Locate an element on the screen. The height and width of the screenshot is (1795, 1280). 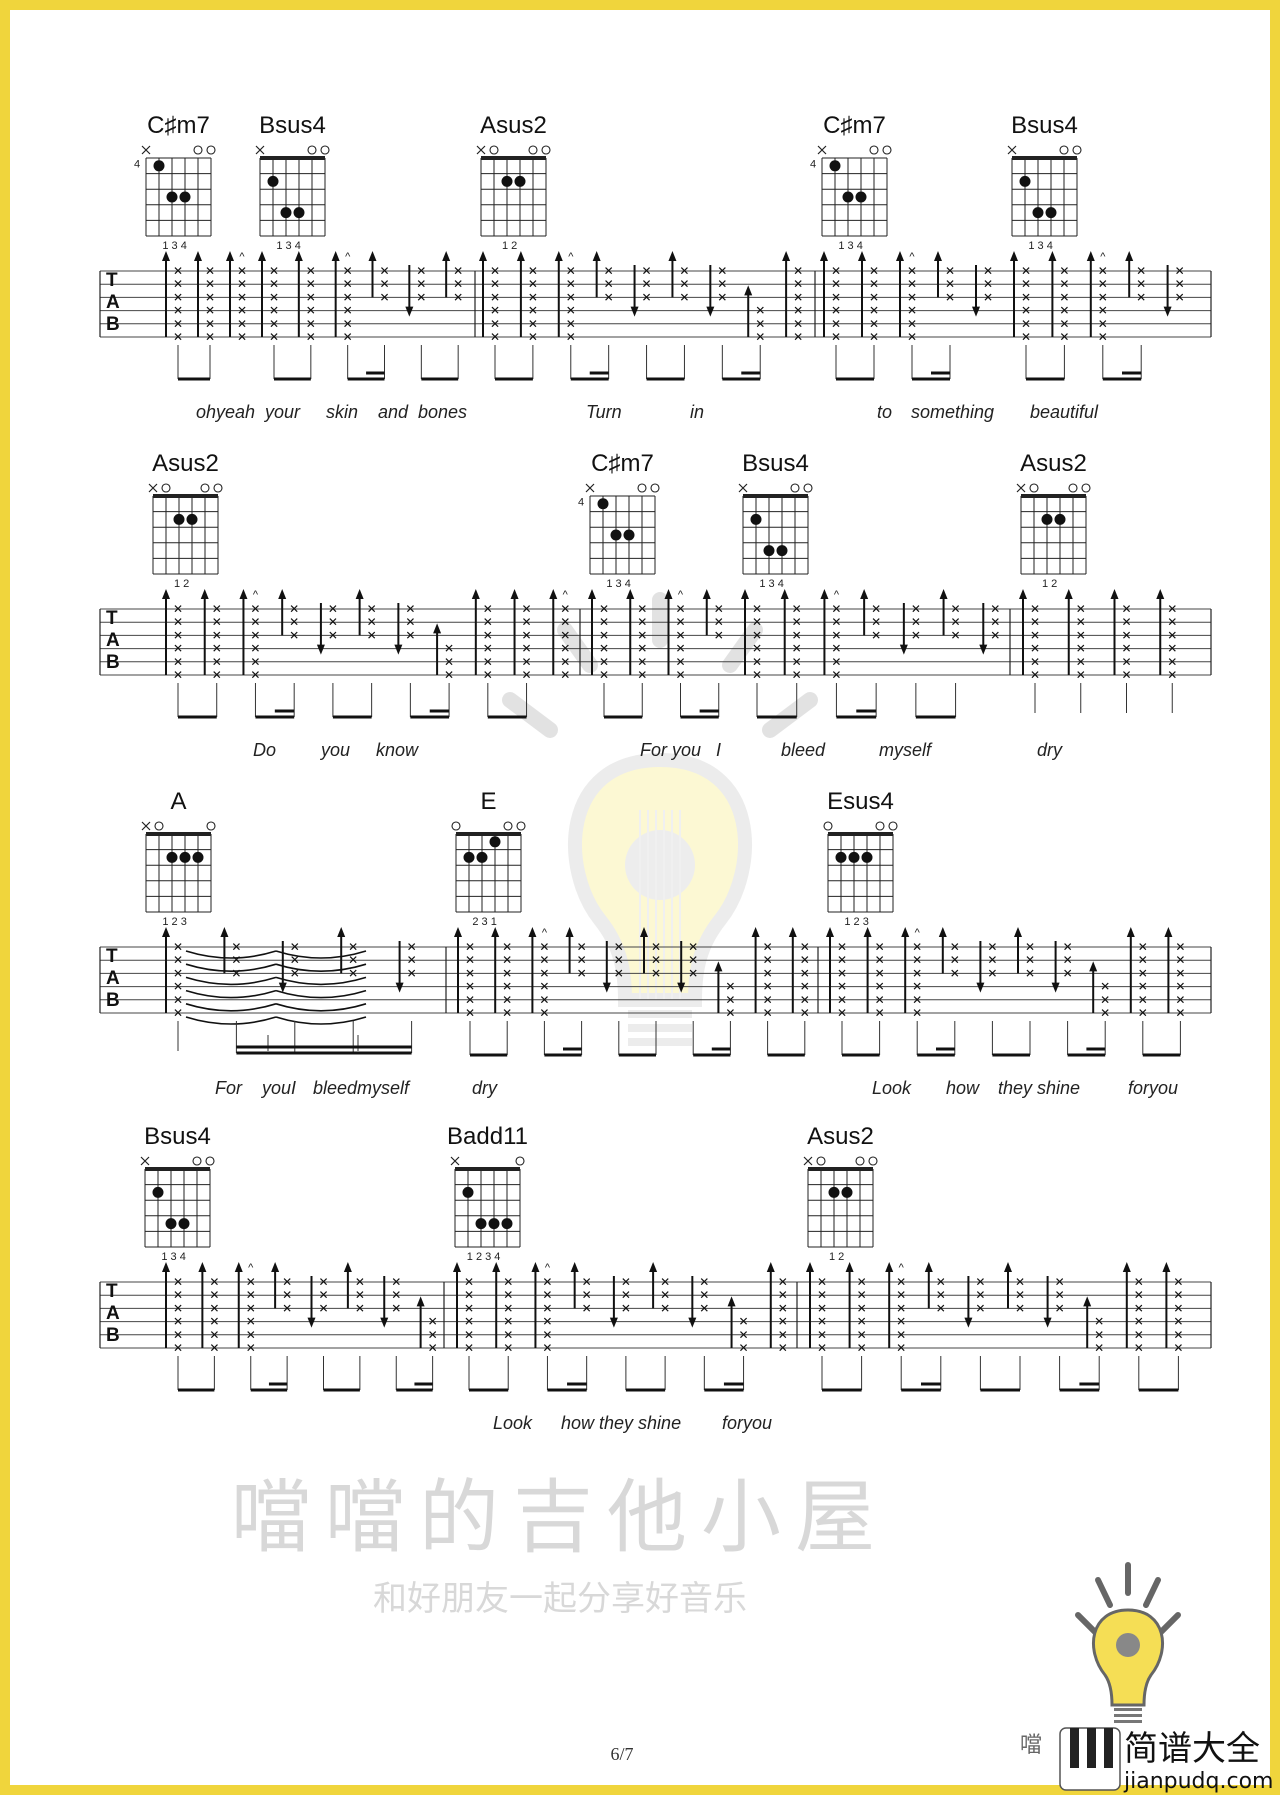
chord-name: Badd11 is located at coordinates (487, 1136).